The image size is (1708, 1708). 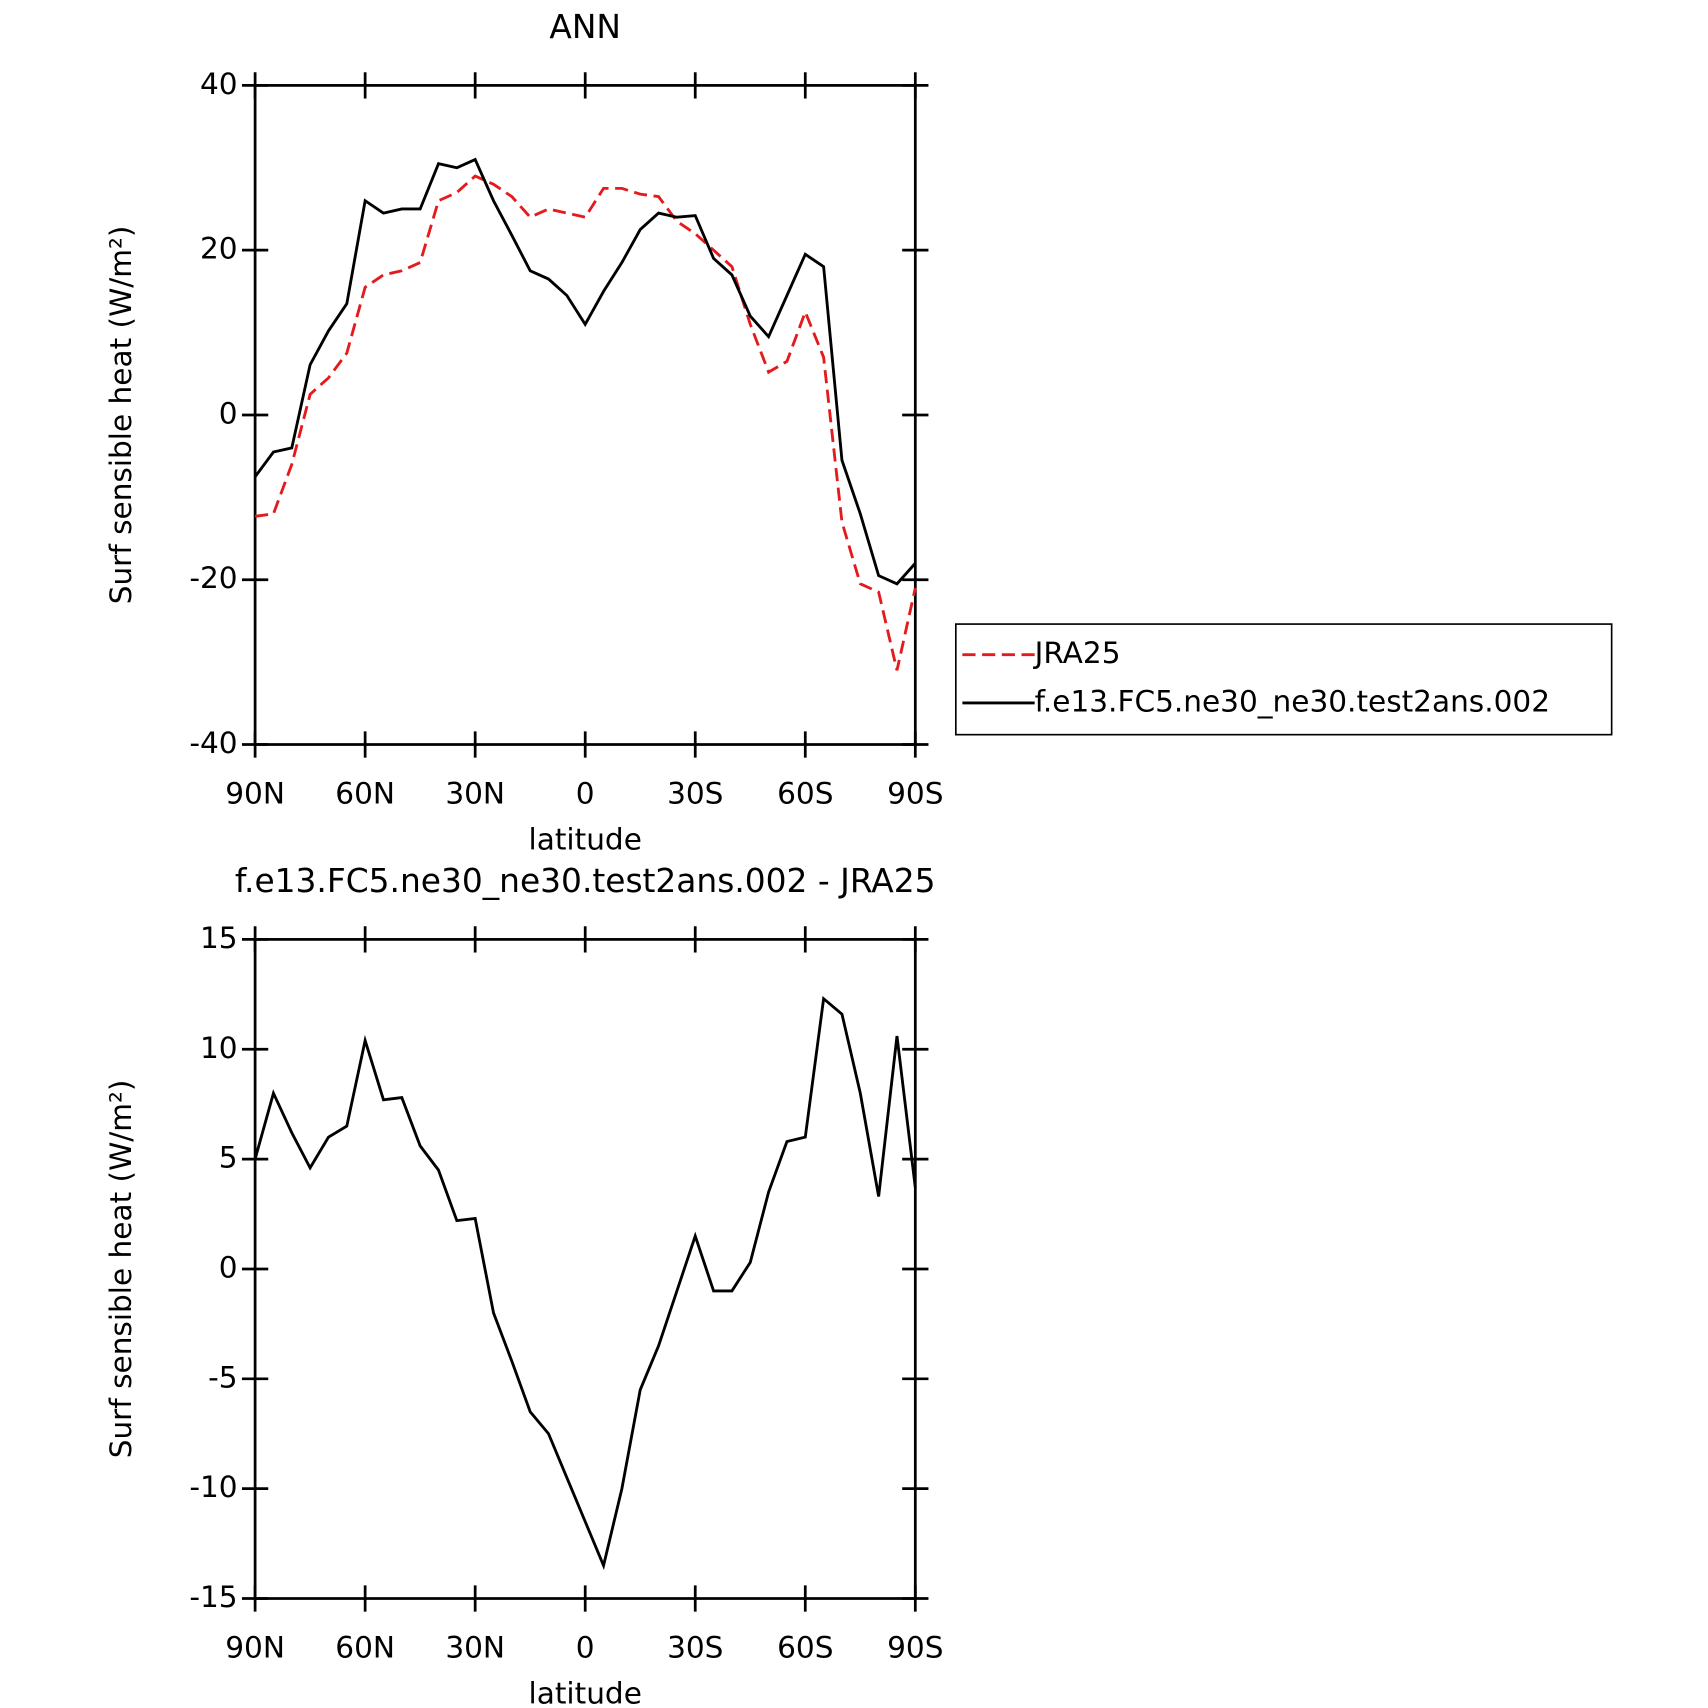 I want to click on y-tick-label: -20, so click(x=213, y=578).